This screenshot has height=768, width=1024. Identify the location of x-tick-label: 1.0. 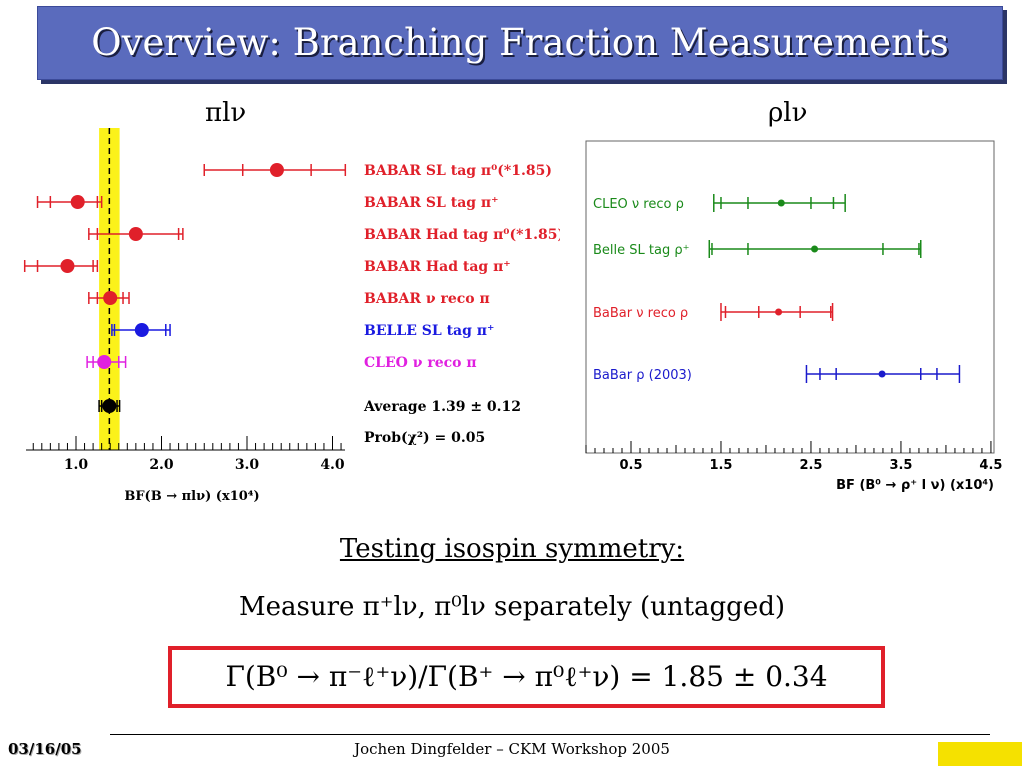
(76, 465).